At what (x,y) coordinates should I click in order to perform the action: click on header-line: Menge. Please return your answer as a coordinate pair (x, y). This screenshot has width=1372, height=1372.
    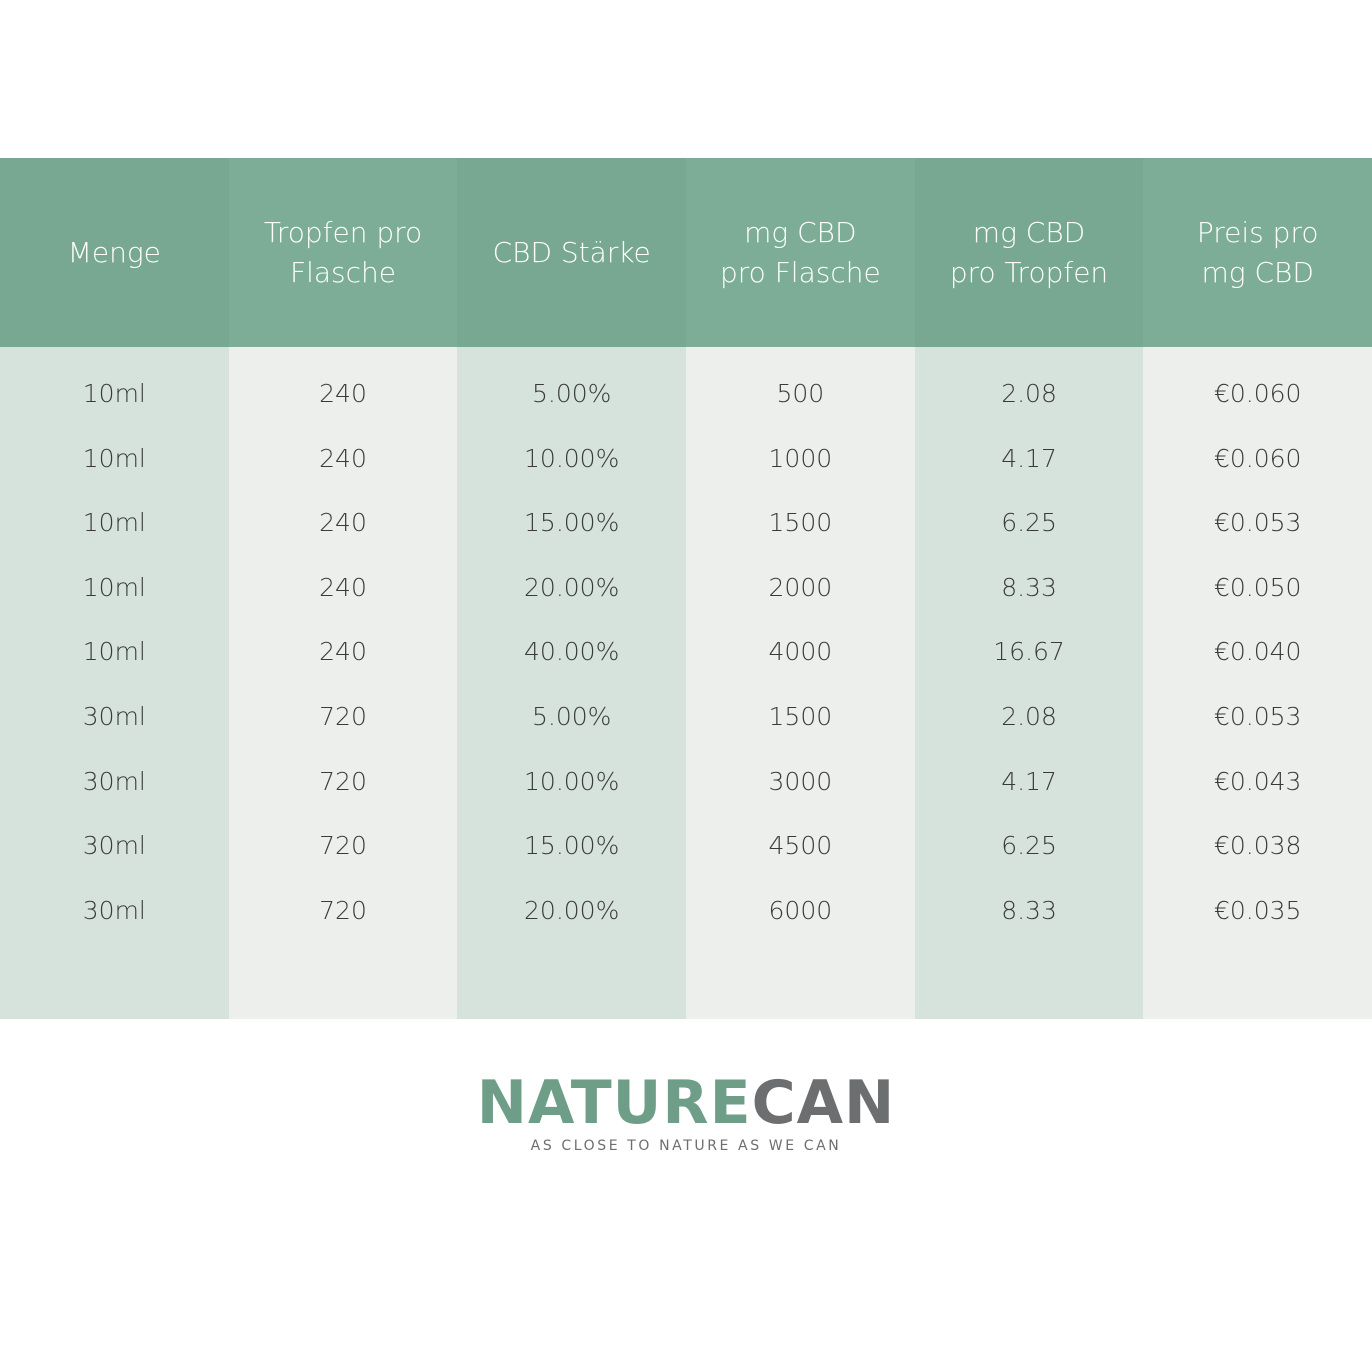
    Looking at the image, I should click on (114, 252).